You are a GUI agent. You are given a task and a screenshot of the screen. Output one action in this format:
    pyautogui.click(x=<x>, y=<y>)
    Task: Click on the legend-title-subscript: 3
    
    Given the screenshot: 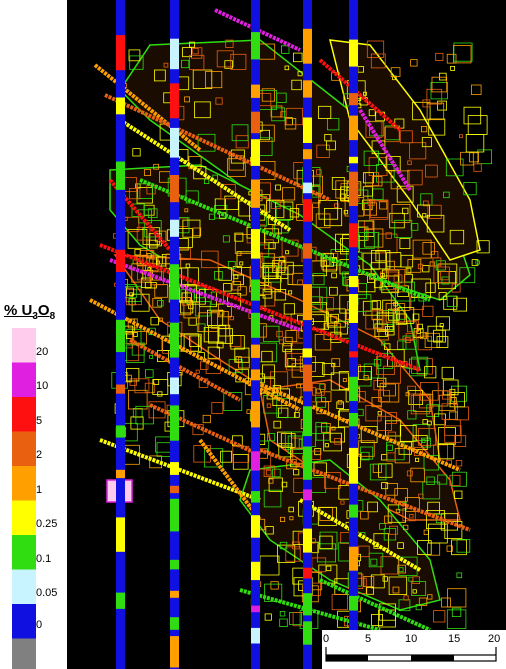 What is the action you would take?
    pyautogui.click(x=35, y=316)
    